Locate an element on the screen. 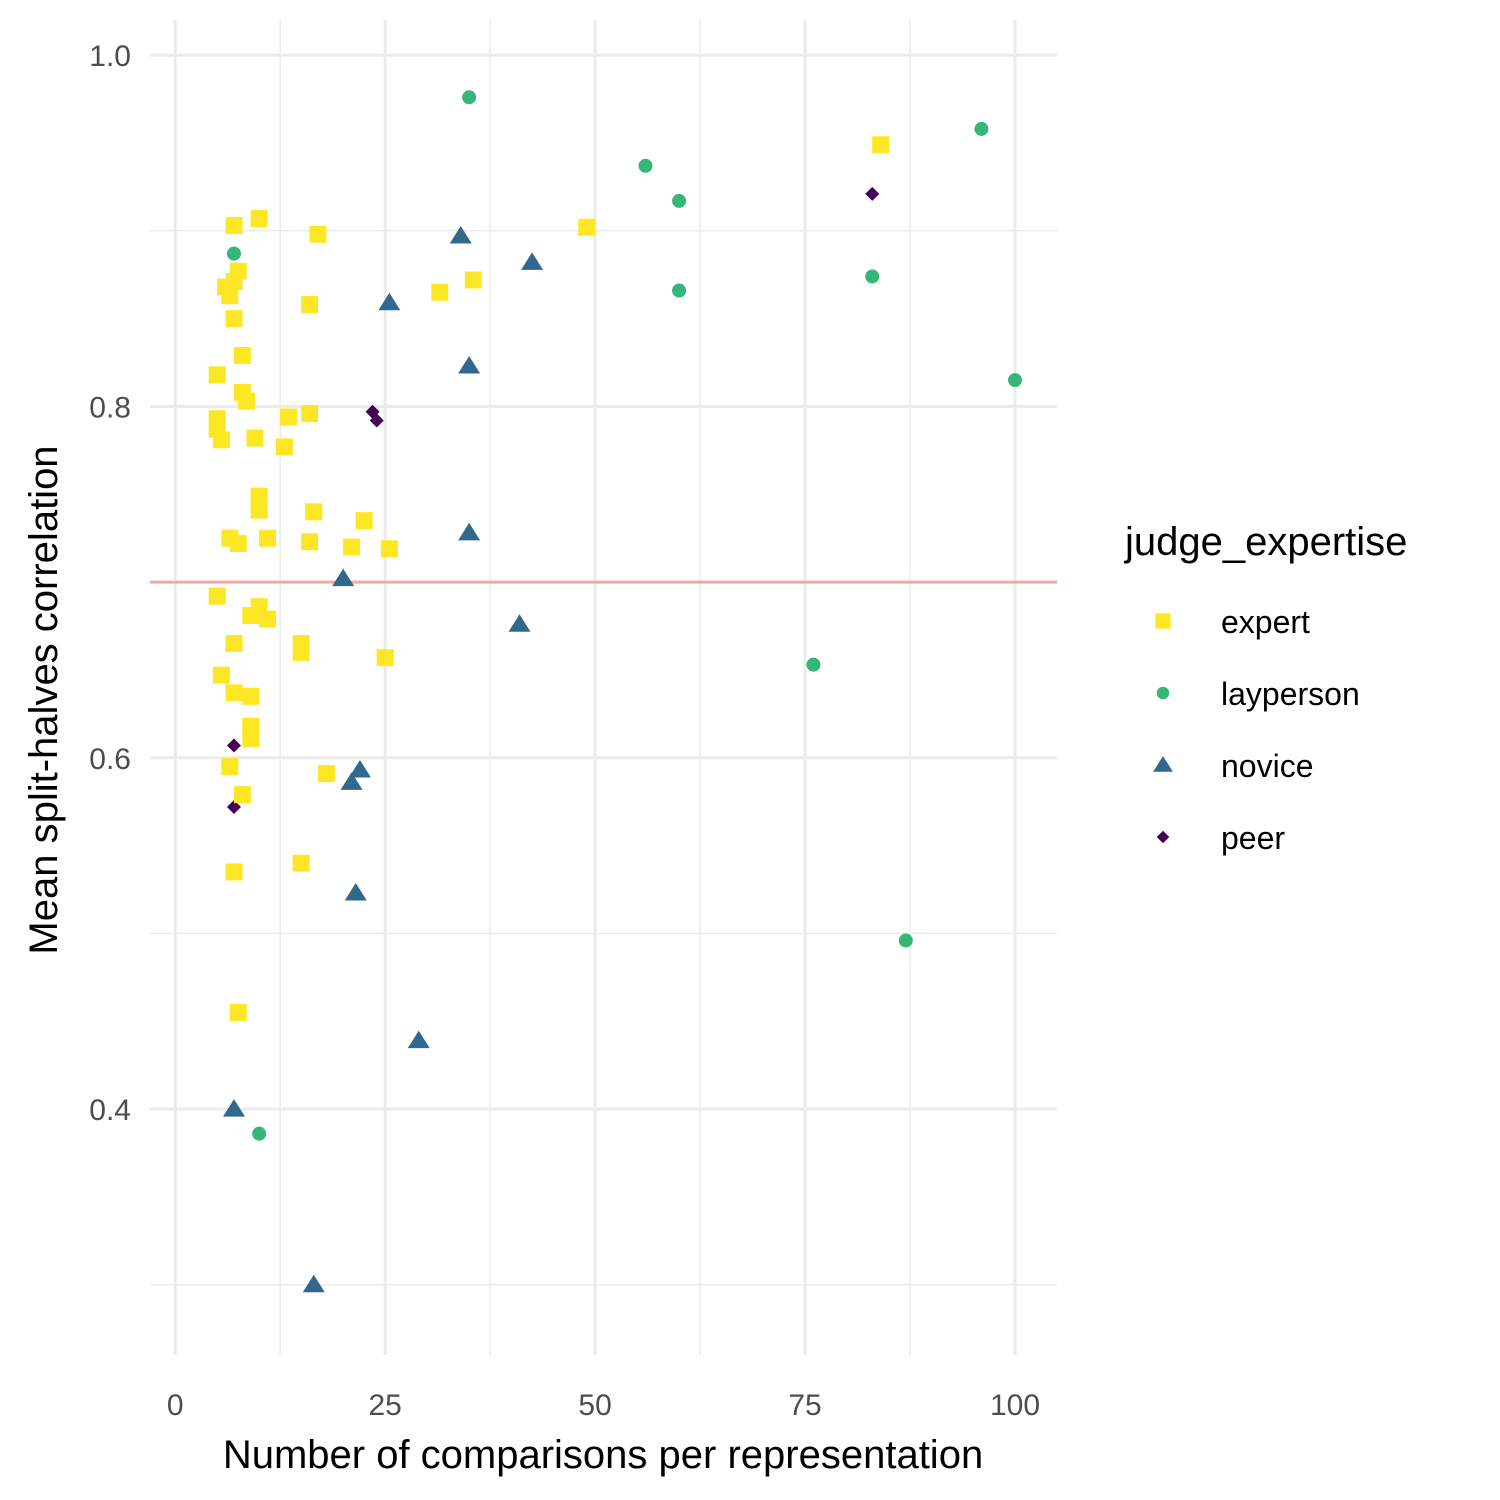  legend-key-novice is located at coordinates (1163, 764).